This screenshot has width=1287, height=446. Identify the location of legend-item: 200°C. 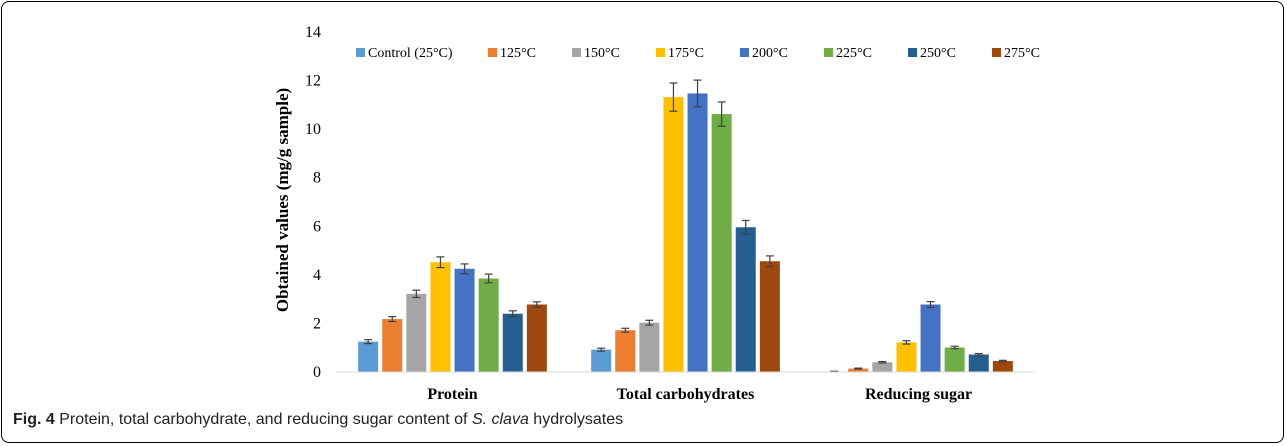
(764, 53).